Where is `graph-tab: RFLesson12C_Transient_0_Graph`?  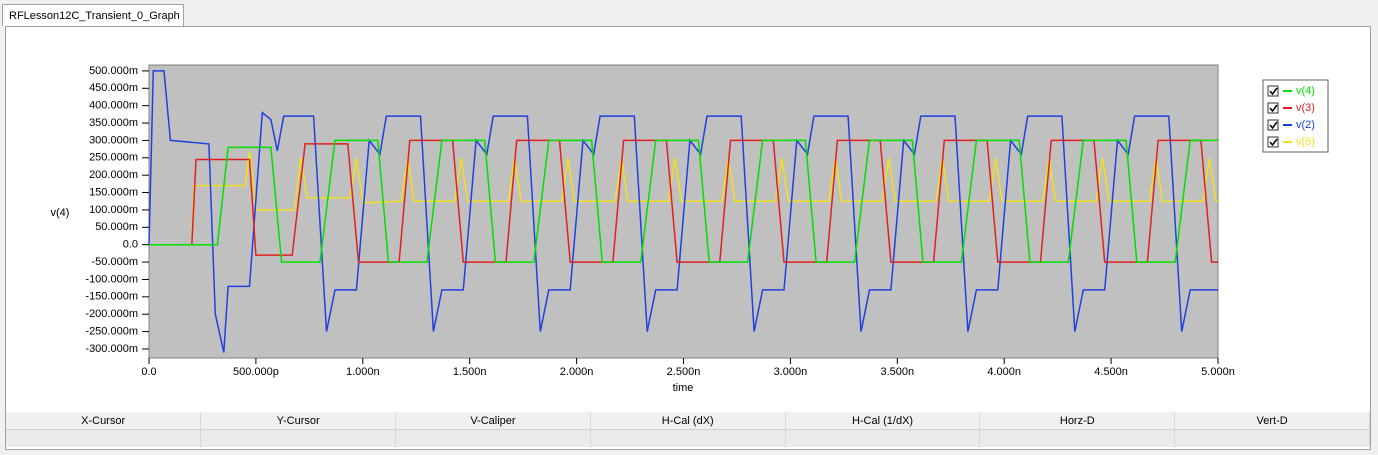 graph-tab: RFLesson12C_Transient_0_Graph is located at coordinates (93, 15).